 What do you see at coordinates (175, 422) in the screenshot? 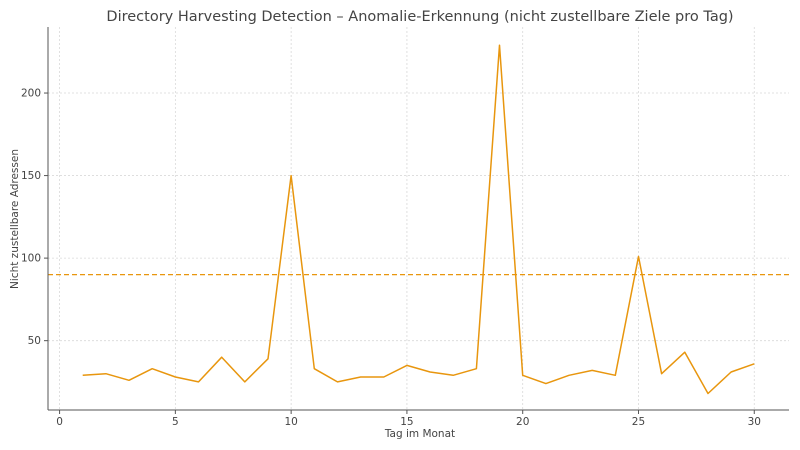
I see `x-tick-label: 5` at bounding box center [175, 422].